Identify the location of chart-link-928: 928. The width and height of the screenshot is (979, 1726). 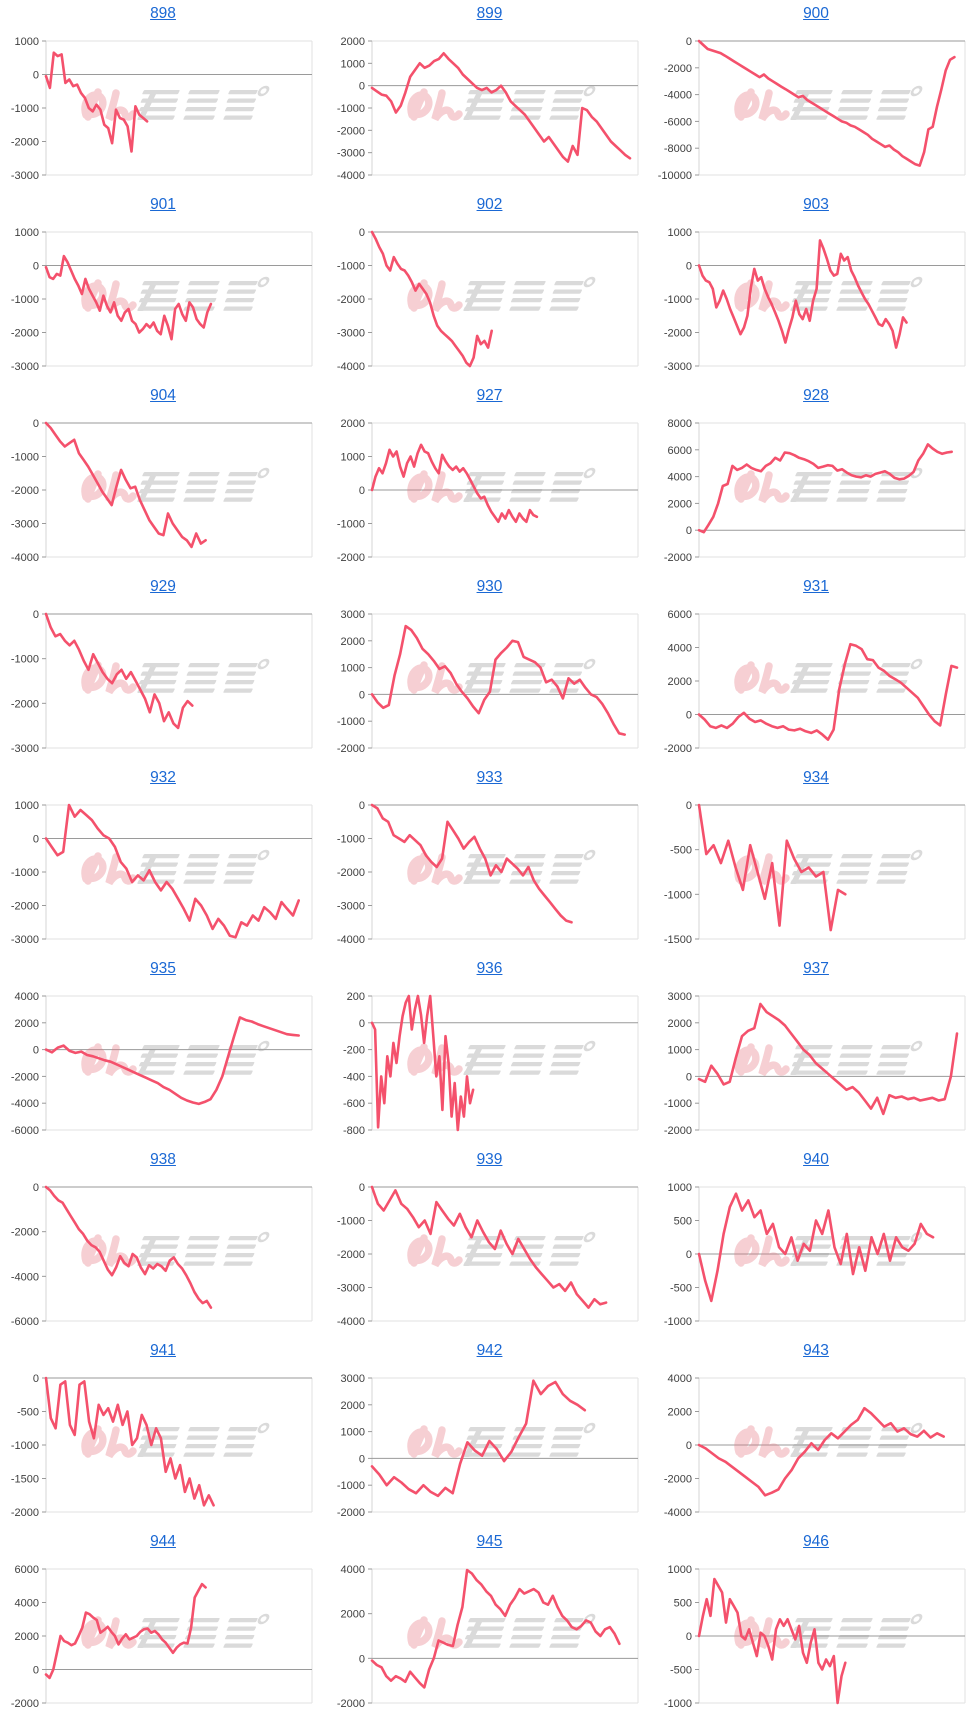
(816, 395).